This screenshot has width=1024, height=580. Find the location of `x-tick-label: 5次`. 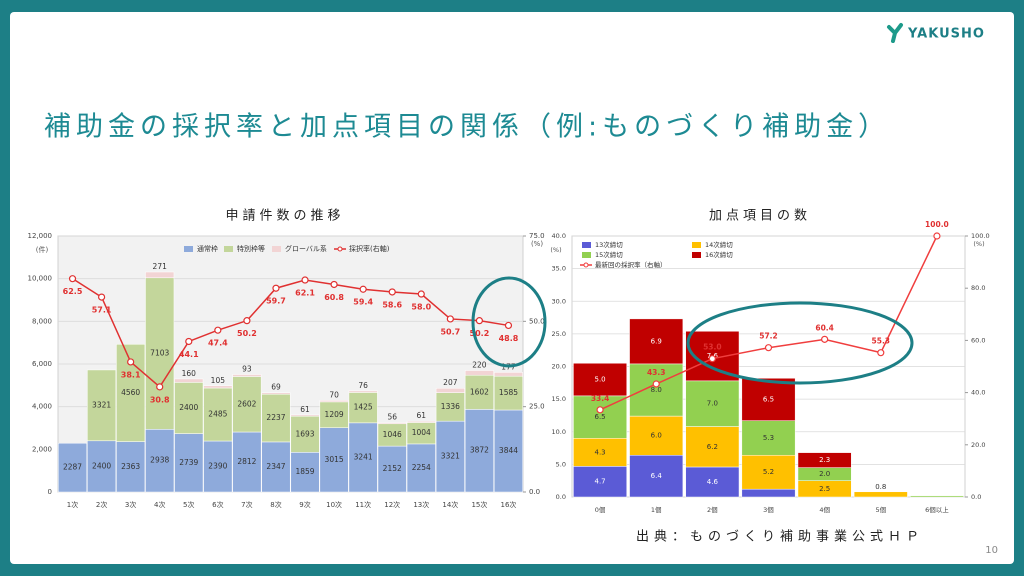

x-tick-label: 5次 is located at coordinates (188, 504).